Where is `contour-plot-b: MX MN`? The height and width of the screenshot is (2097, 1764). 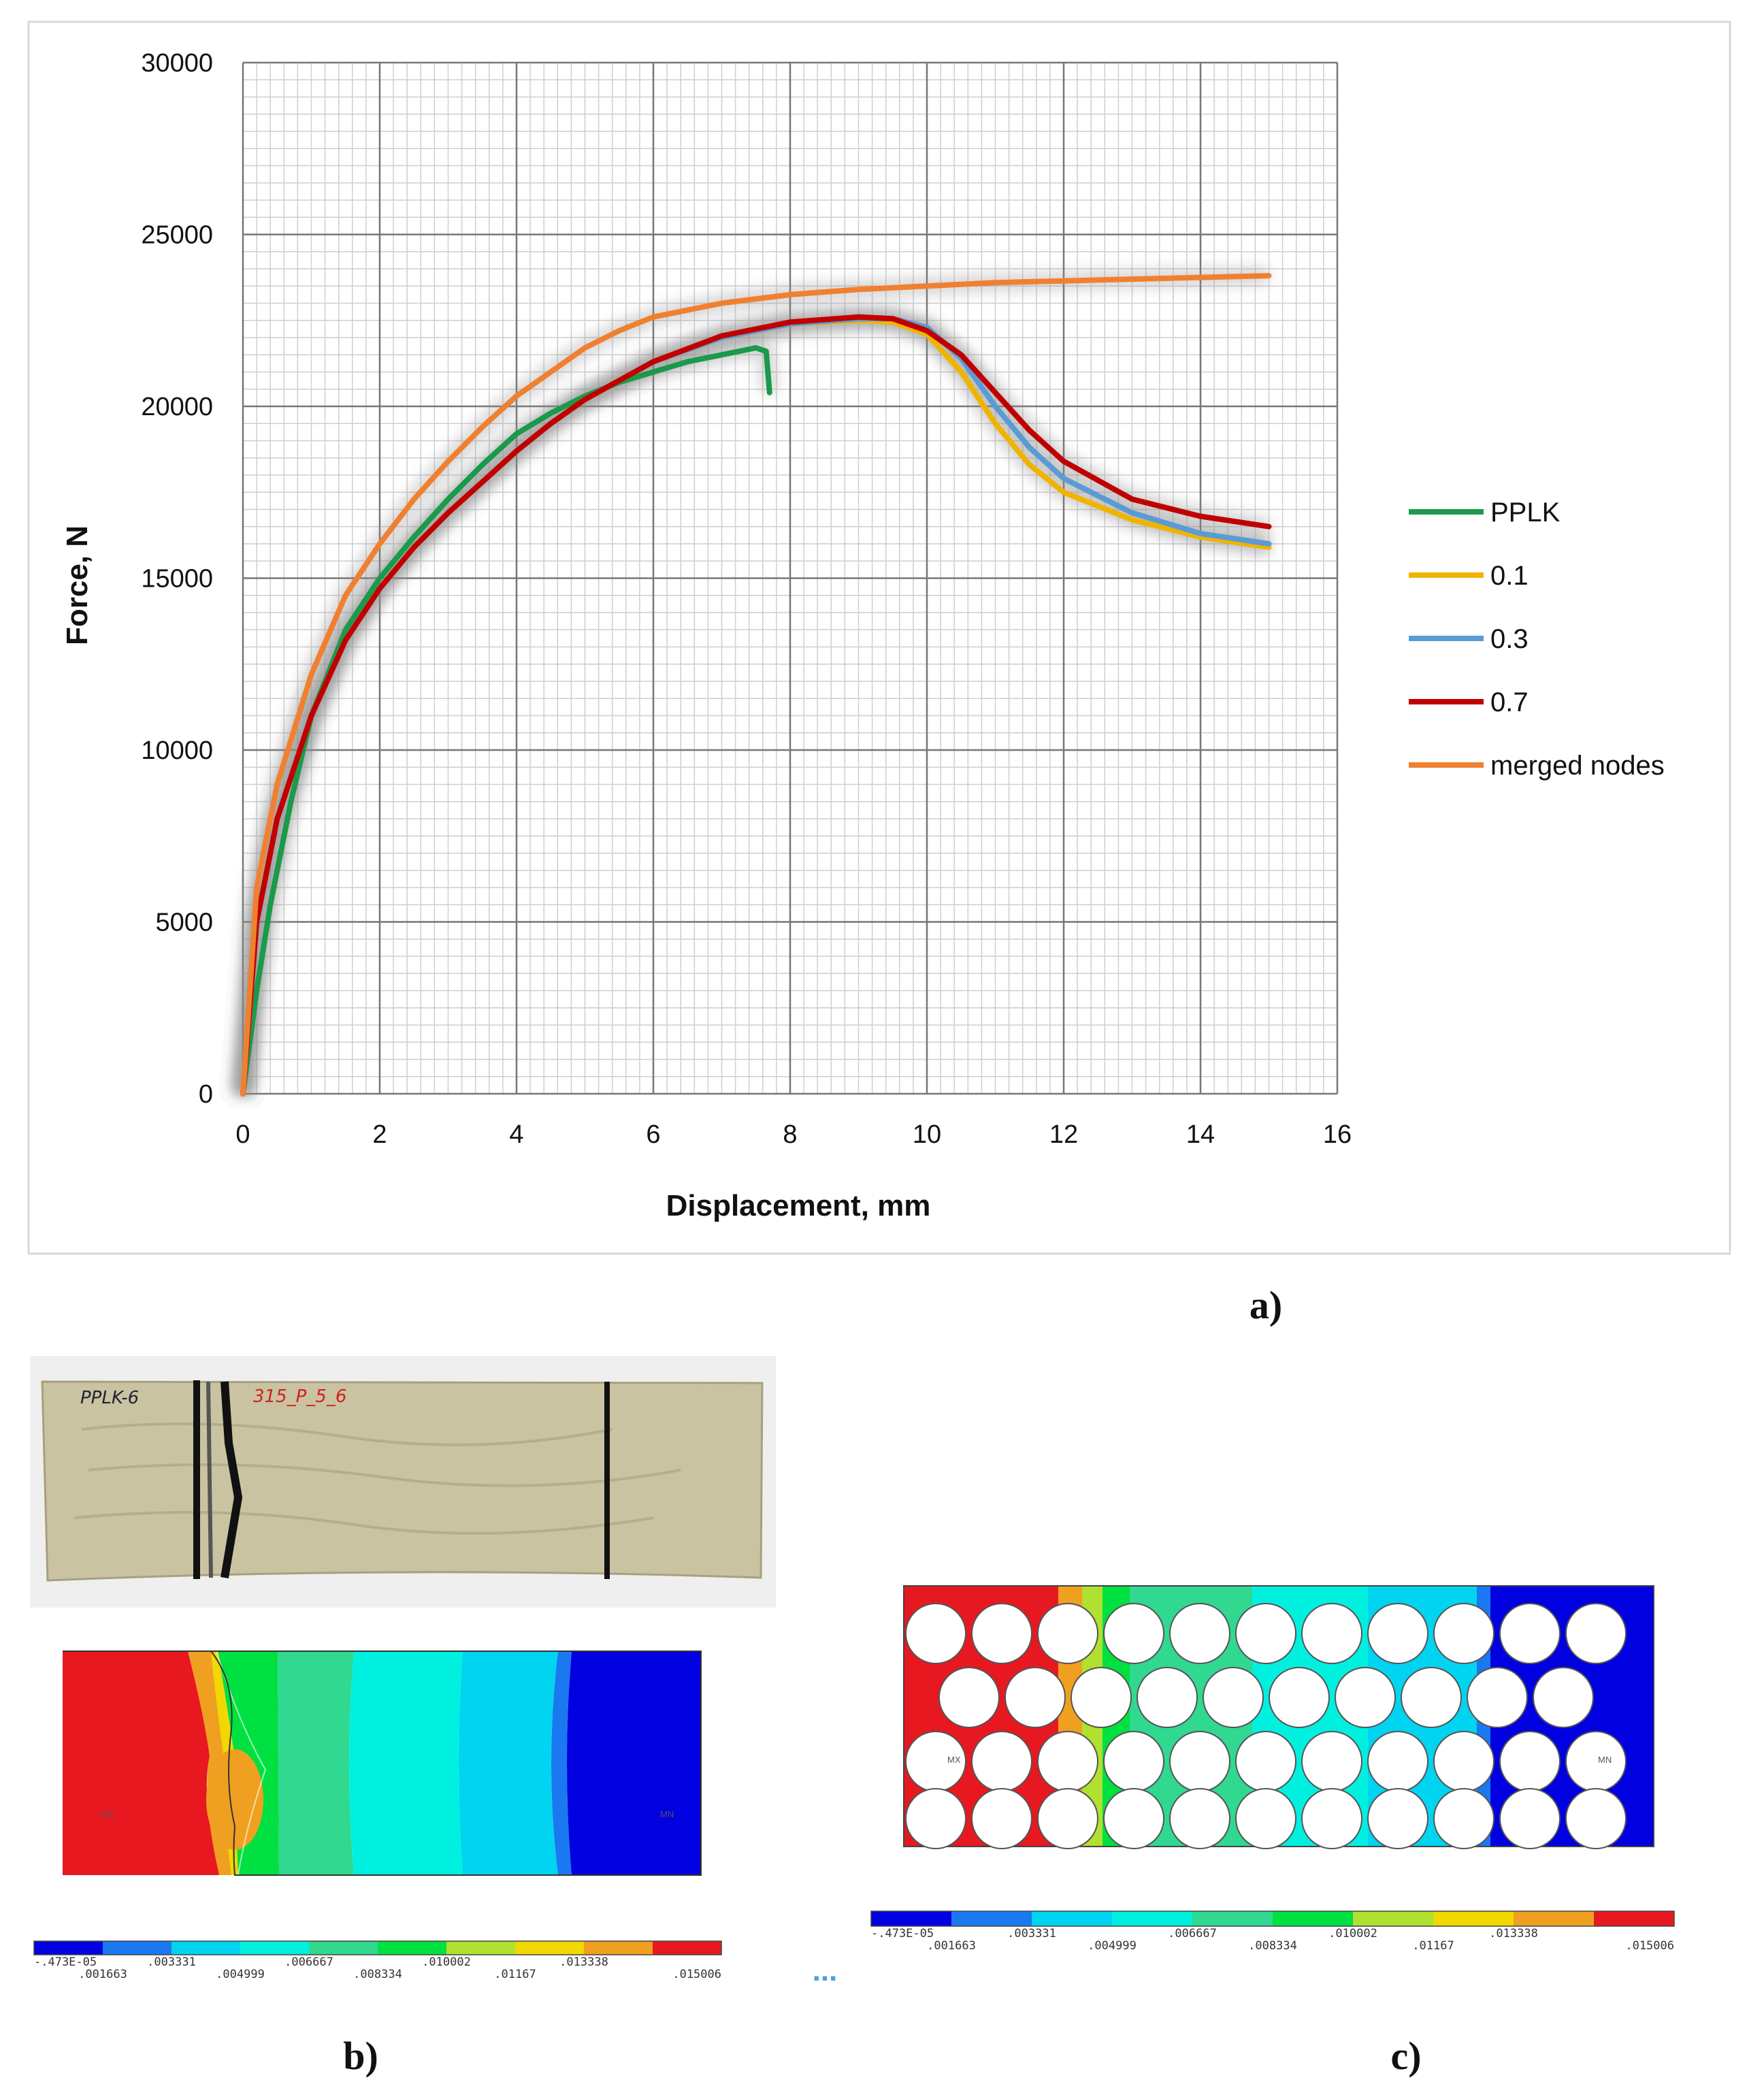 contour-plot-b: MX MN is located at coordinates (382, 1763).